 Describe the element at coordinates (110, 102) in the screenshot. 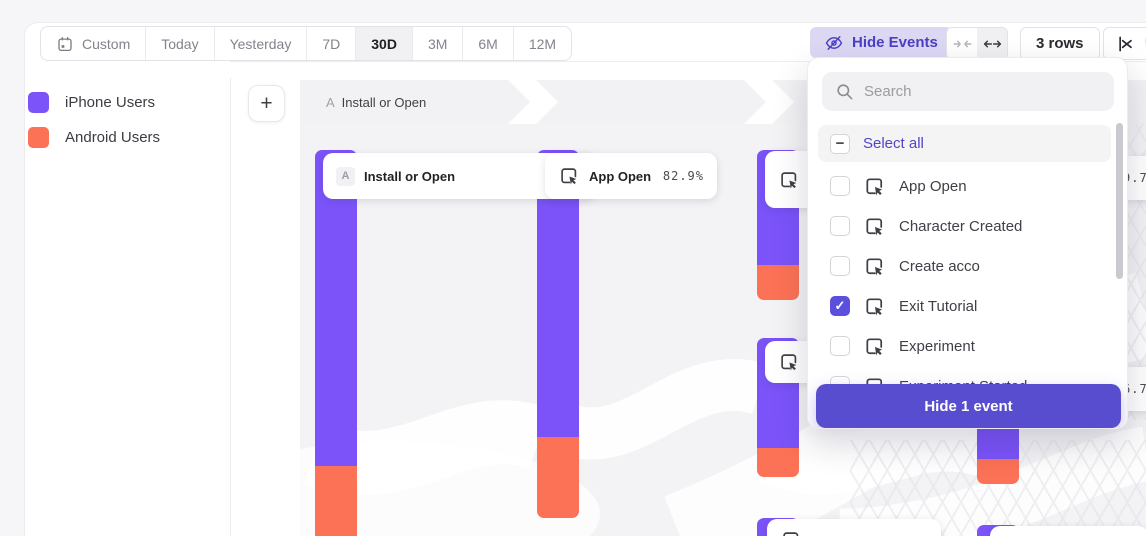

I see `legend-label: iPhone Users` at that location.